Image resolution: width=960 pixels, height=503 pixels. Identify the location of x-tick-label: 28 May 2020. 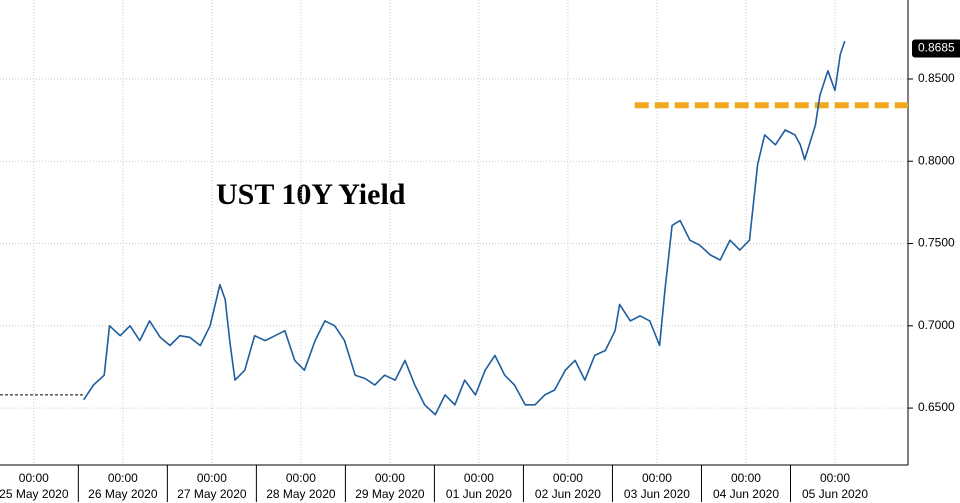
(301, 494).